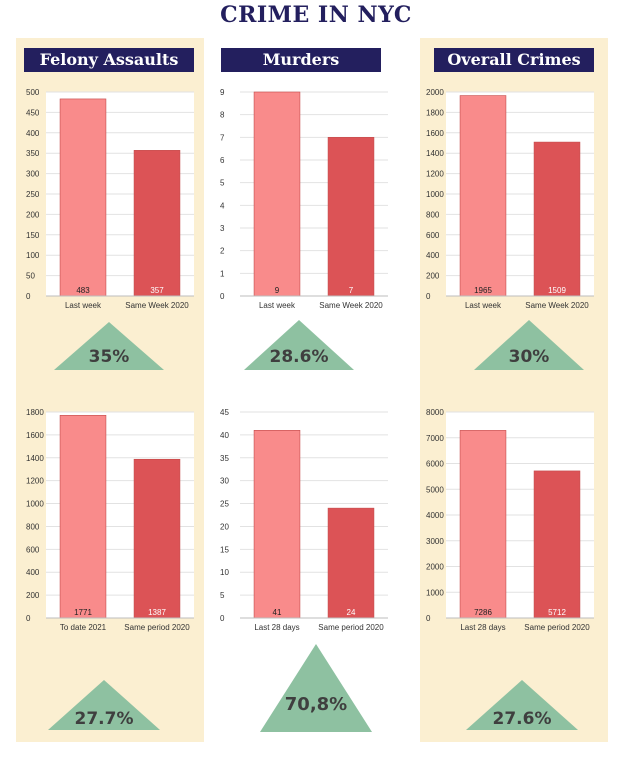 This screenshot has width=632, height=757. What do you see at coordinates (277, 290) in the screenshot?
I see `bar-value-label: 9` at bounding box center [277, 290].